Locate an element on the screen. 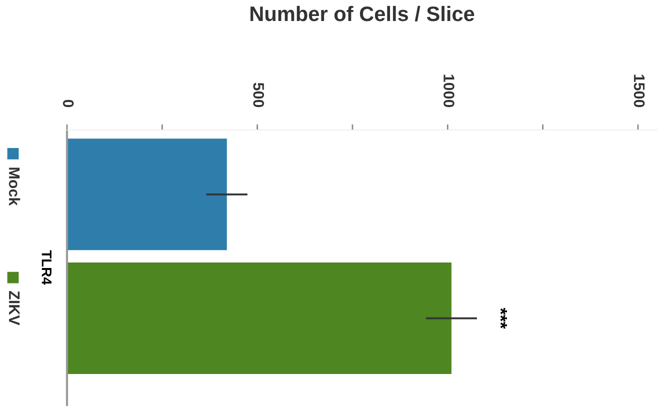 This screenshot has width=659, height=417. x-tick-label: 1500 is located at coordinates (639, 91).